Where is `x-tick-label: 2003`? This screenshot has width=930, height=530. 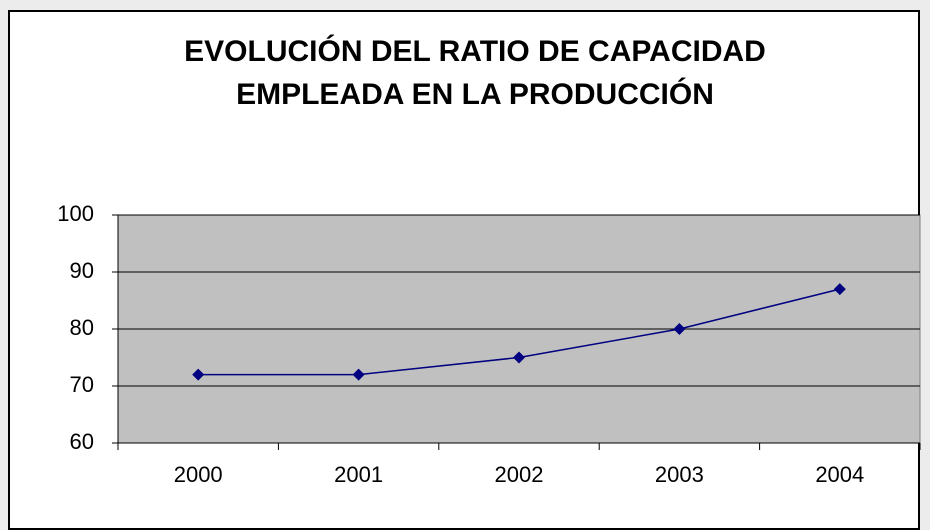
x-tick-label: 2003 is located at coordinates (679, 474).